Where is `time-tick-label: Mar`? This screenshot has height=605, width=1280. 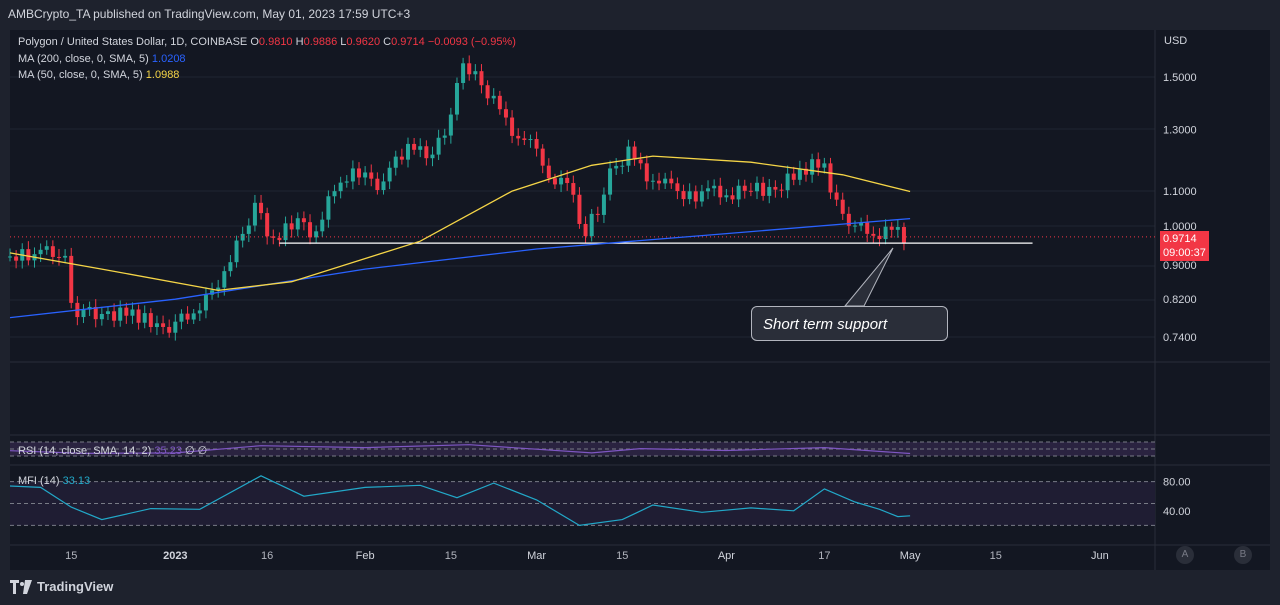
time-tick-label: Mar is located at coordinates (536, 556).